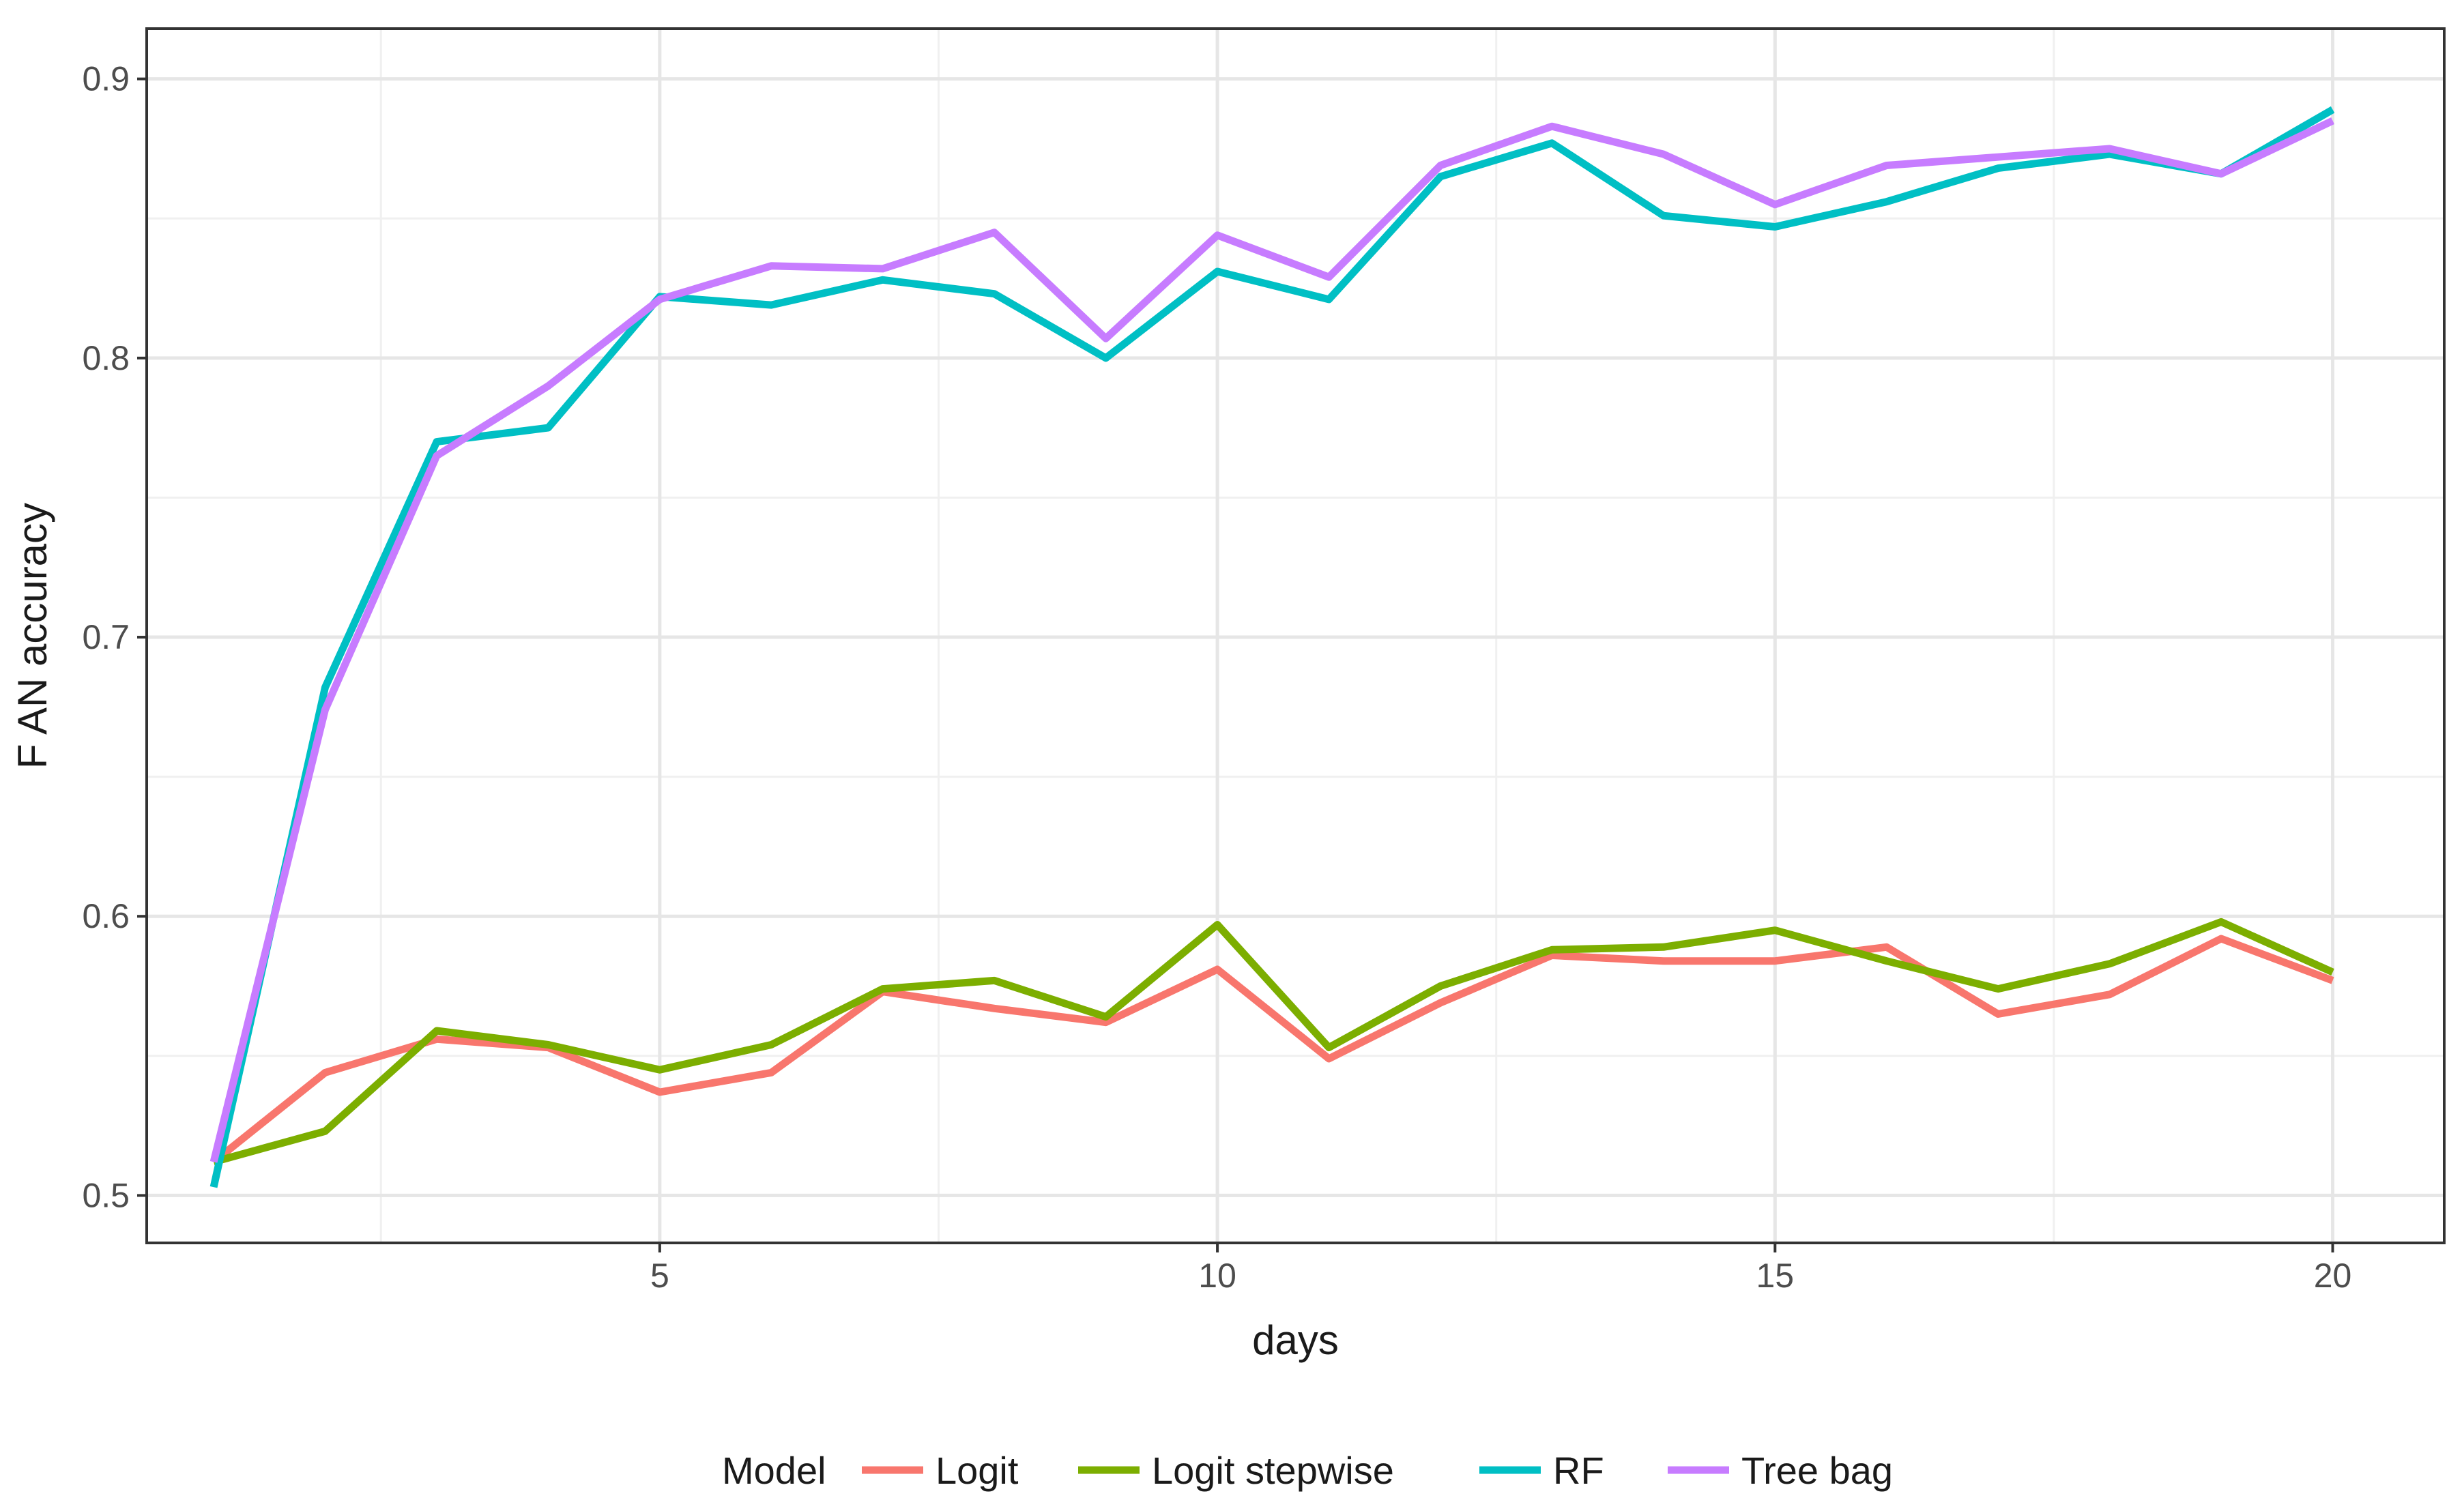 The width and height of the screenshot is (2464, 1511). What do you see at coordinates (1295, 1340) in the screenshot?
I see `x-axis-title: days` at bounding box center [1295, 1340].